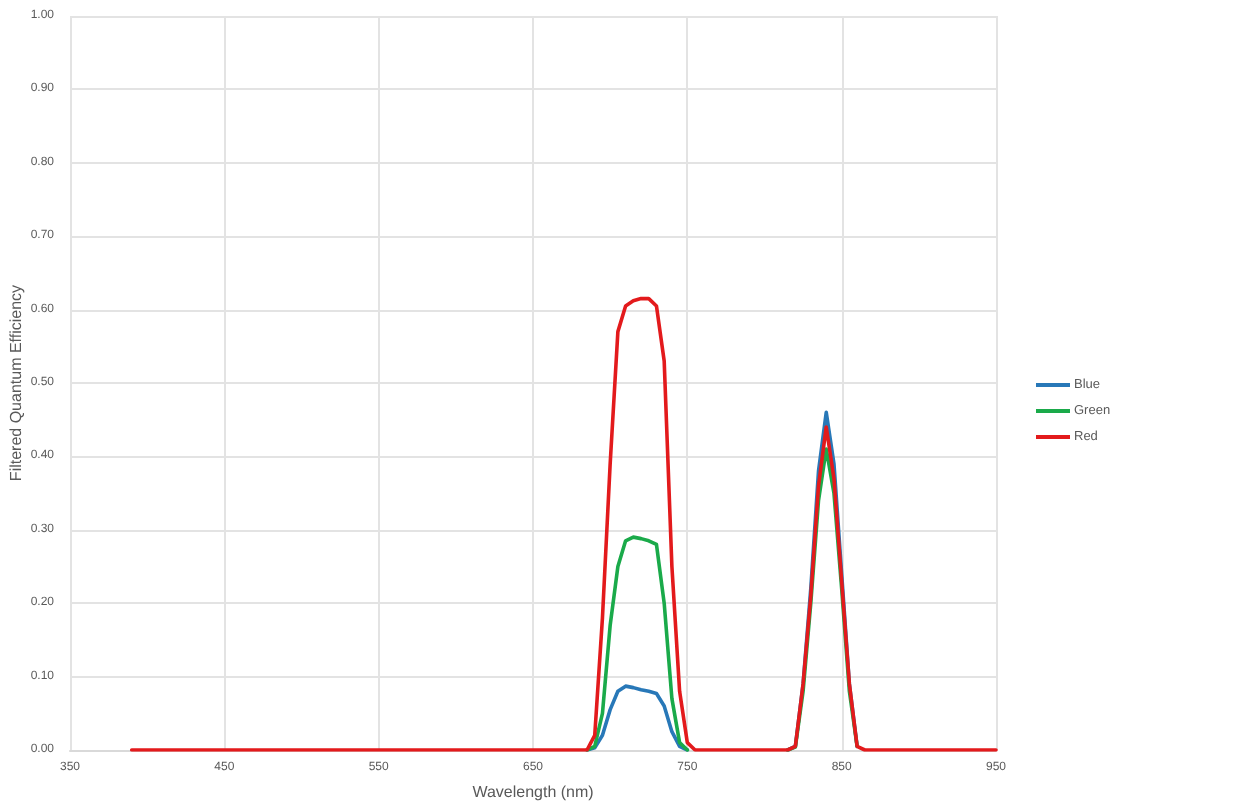  What do you see at coordinates (533, 792) in the screenshot?
I see `x-axis-title: Wavelength (nm)` at bounding box center [533, 792].